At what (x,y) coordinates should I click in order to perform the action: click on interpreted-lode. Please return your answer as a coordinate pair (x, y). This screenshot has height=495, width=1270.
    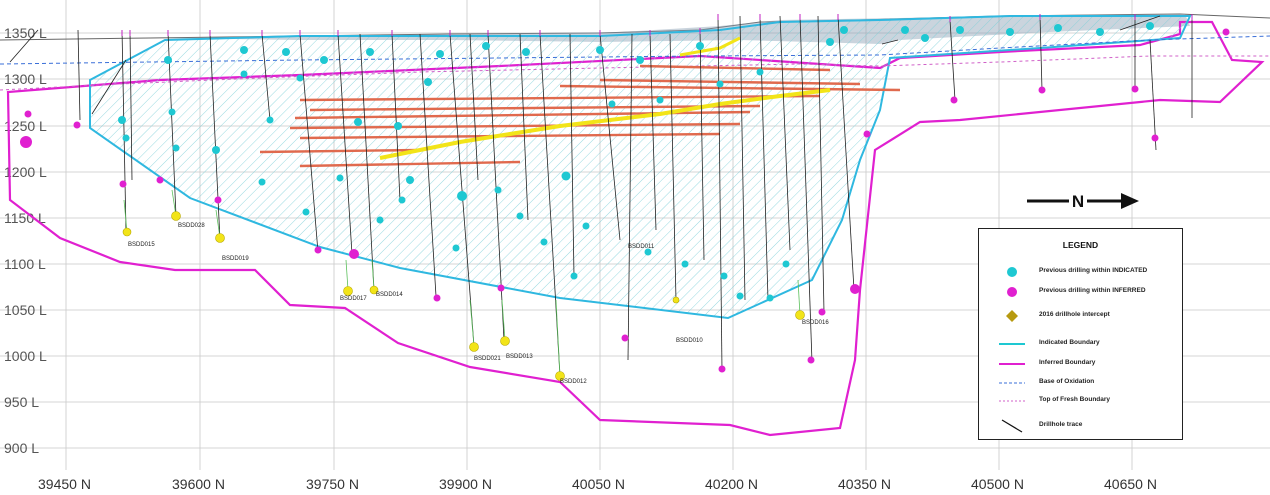
    Looking at the image, I should click on (605, 124).